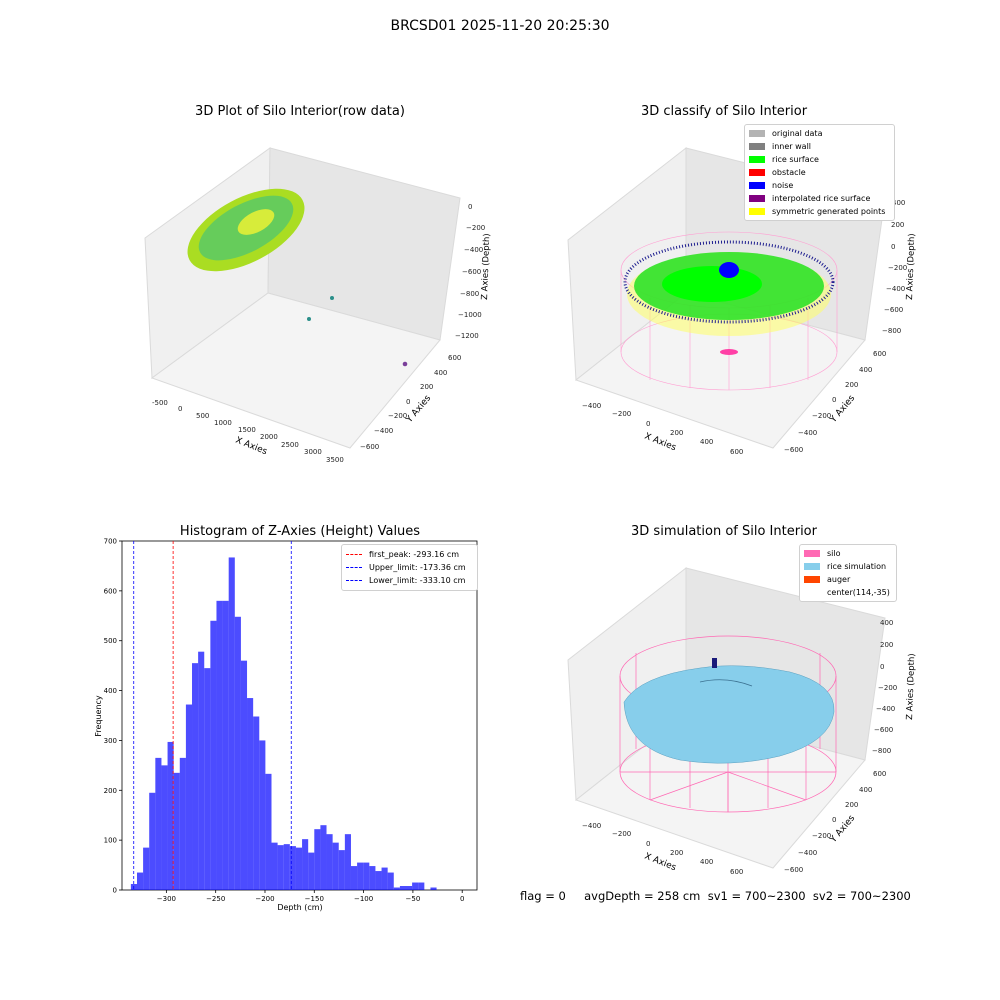 Image resolution: width=1000 pixels, height=1000 pixels. Describe the element at coordinates (300, 111) in the screenshot. I see `raw-plot-title: 3D Plot of Silo Interior(row data)` at that location.